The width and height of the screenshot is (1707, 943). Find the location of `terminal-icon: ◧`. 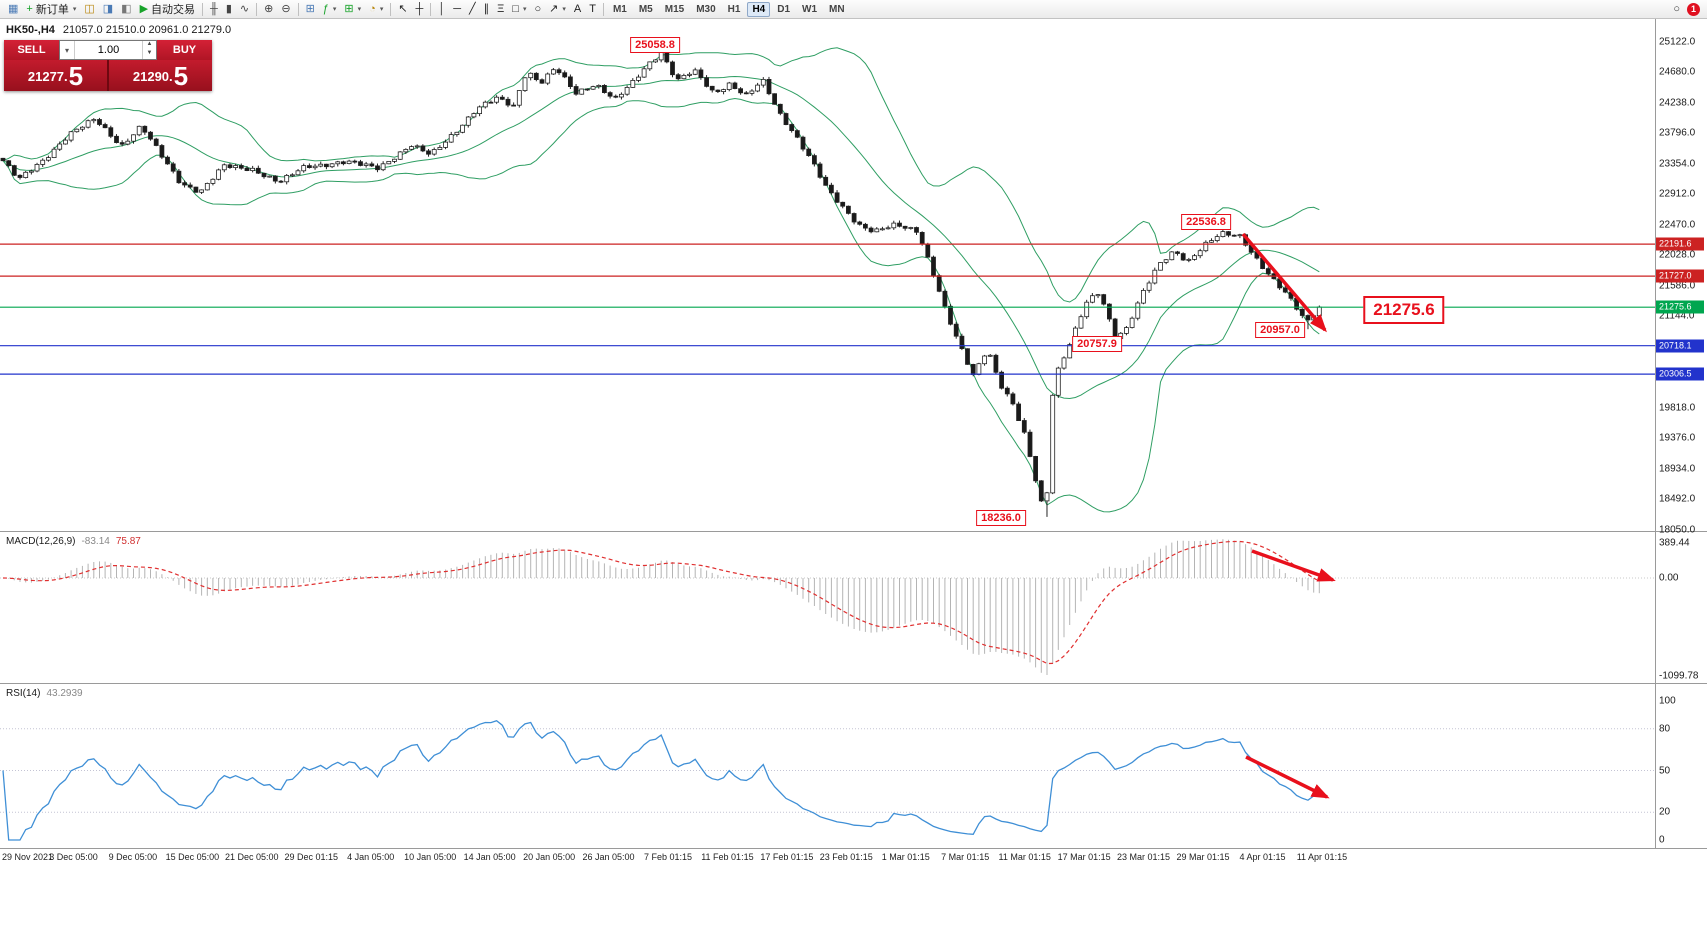

terminal-icon: ◧ is located at coordinates (126, 9).